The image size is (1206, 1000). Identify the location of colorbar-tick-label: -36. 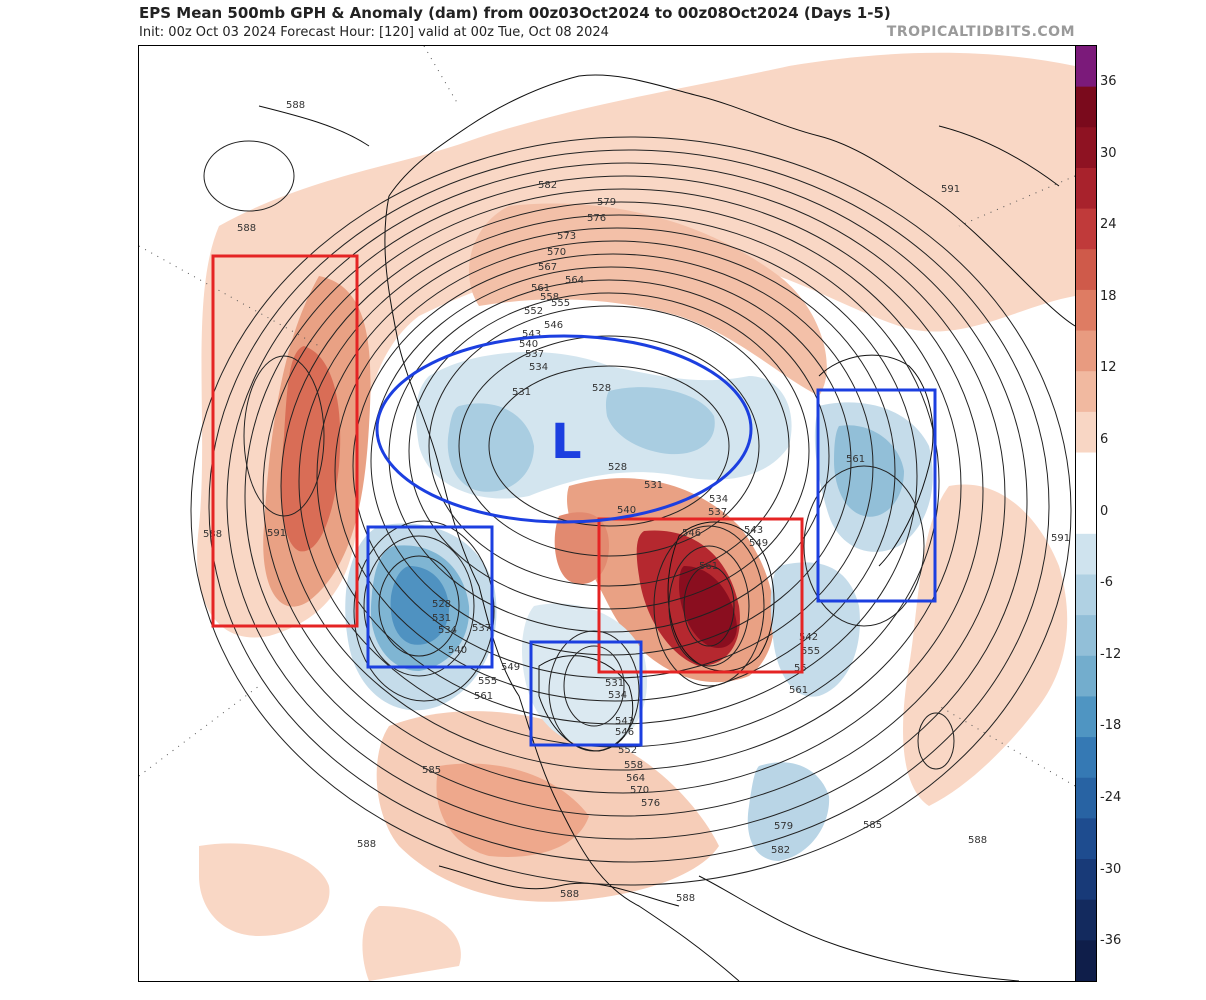
(1111, 941).